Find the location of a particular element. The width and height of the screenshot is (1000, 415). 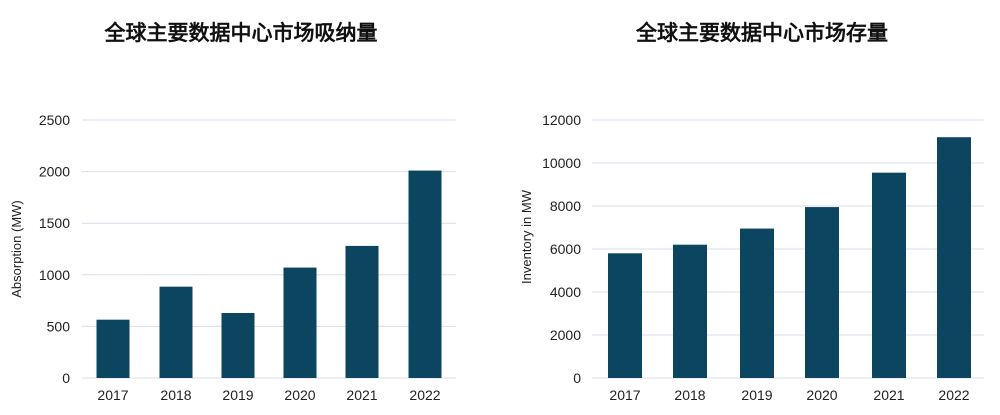

left-y-tick-label: 1500 is located at coordinates (54, 223).